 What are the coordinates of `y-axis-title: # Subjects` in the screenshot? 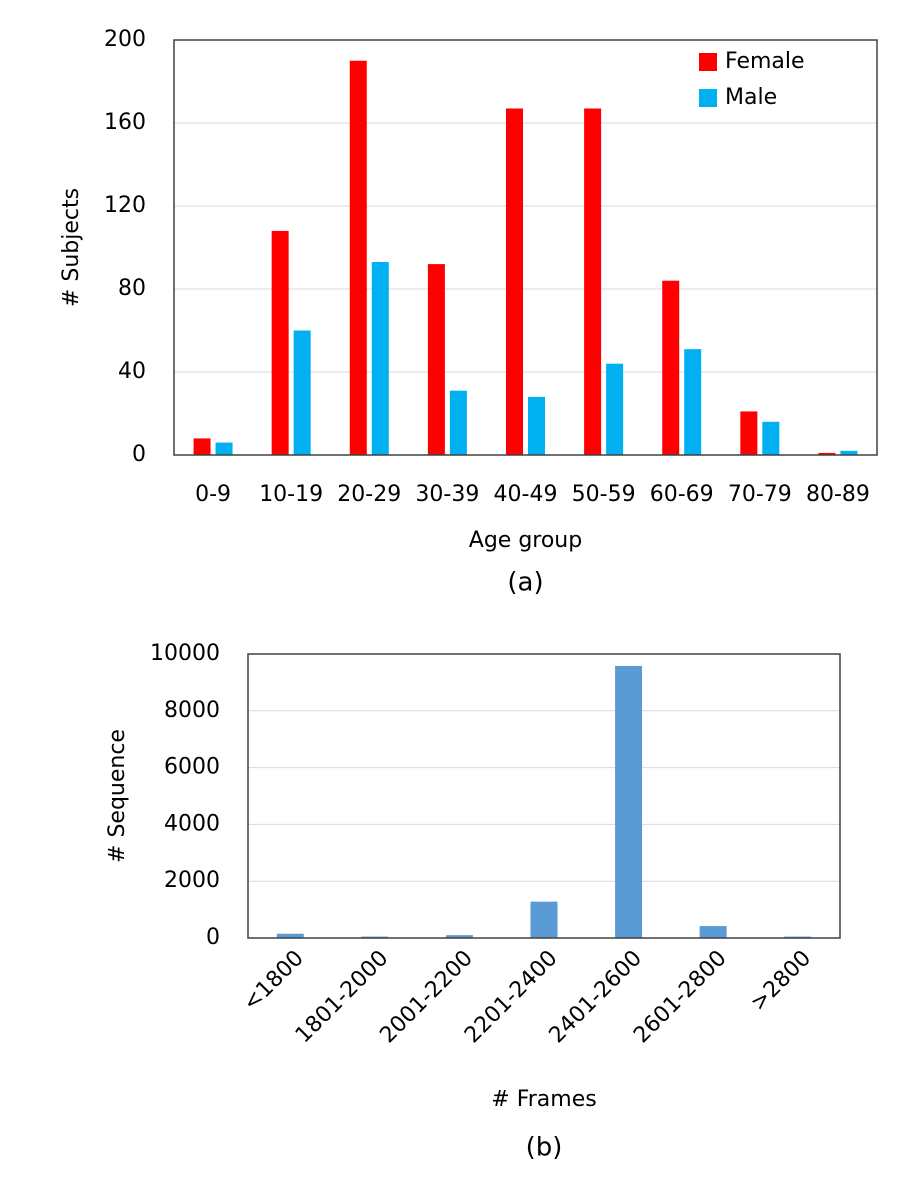 It's located at (71, 247).